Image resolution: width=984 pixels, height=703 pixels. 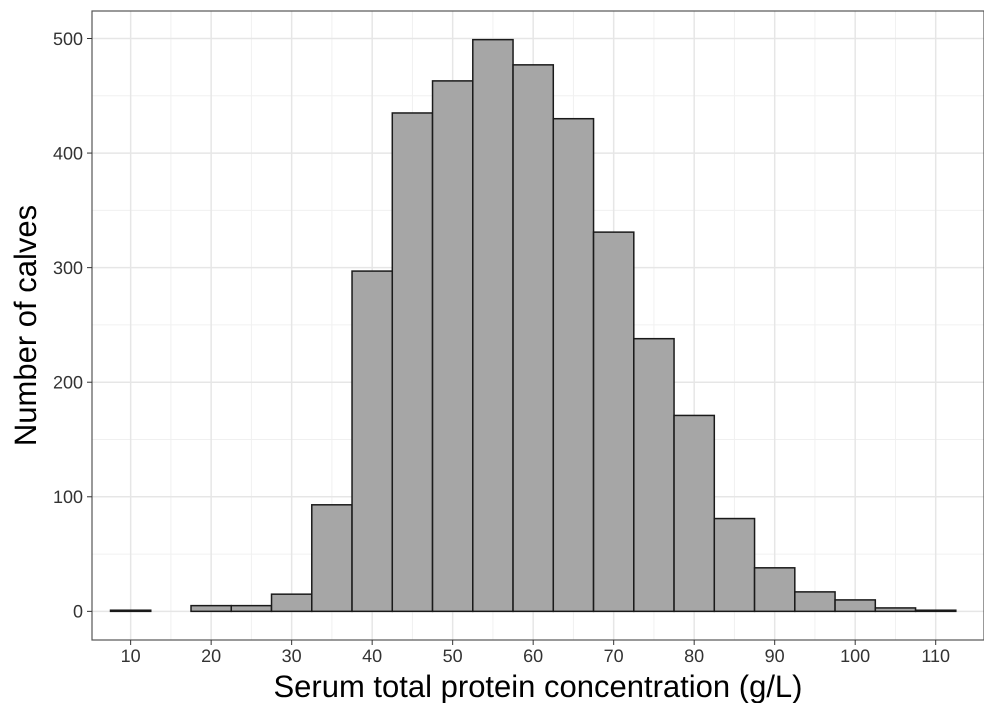 What do you see at coordinates (77, 612) in the screenshot?
I see `y-tick-label: 0` at bounding box center [77, 612].